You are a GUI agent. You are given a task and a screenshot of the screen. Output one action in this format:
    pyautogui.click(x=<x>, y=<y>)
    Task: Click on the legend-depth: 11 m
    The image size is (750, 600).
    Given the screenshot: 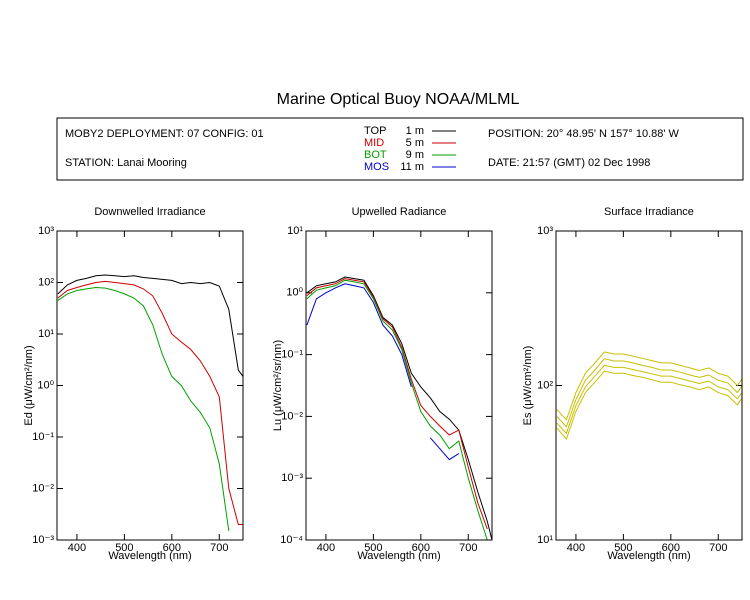 What is the action you would take?
    pyautogui.click(x=412, y=167)
    